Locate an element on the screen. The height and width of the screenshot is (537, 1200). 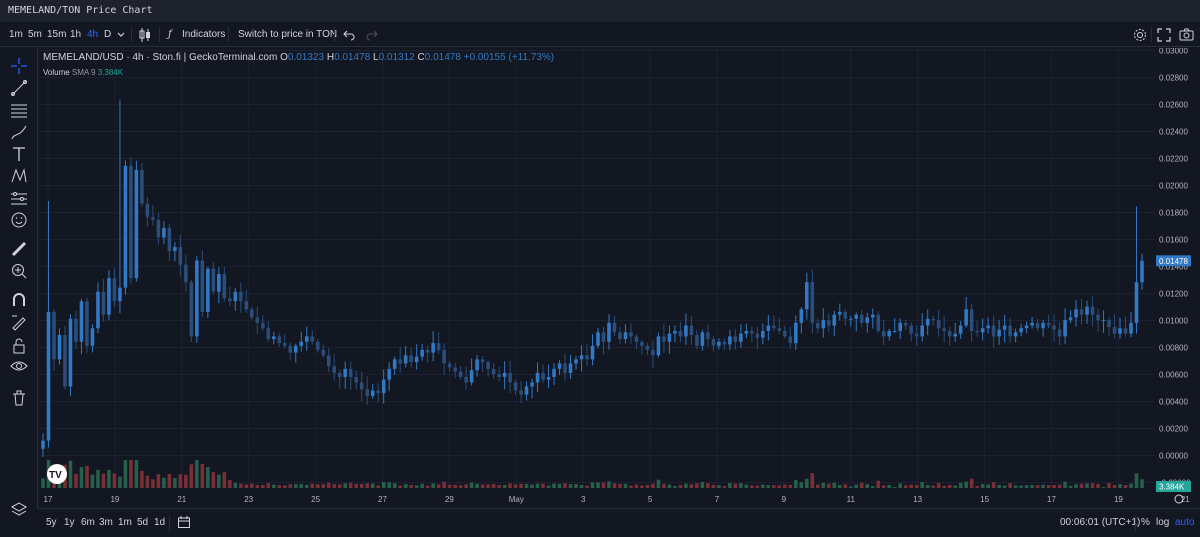
log-toggle: log is located at coordinates (1163, 522).